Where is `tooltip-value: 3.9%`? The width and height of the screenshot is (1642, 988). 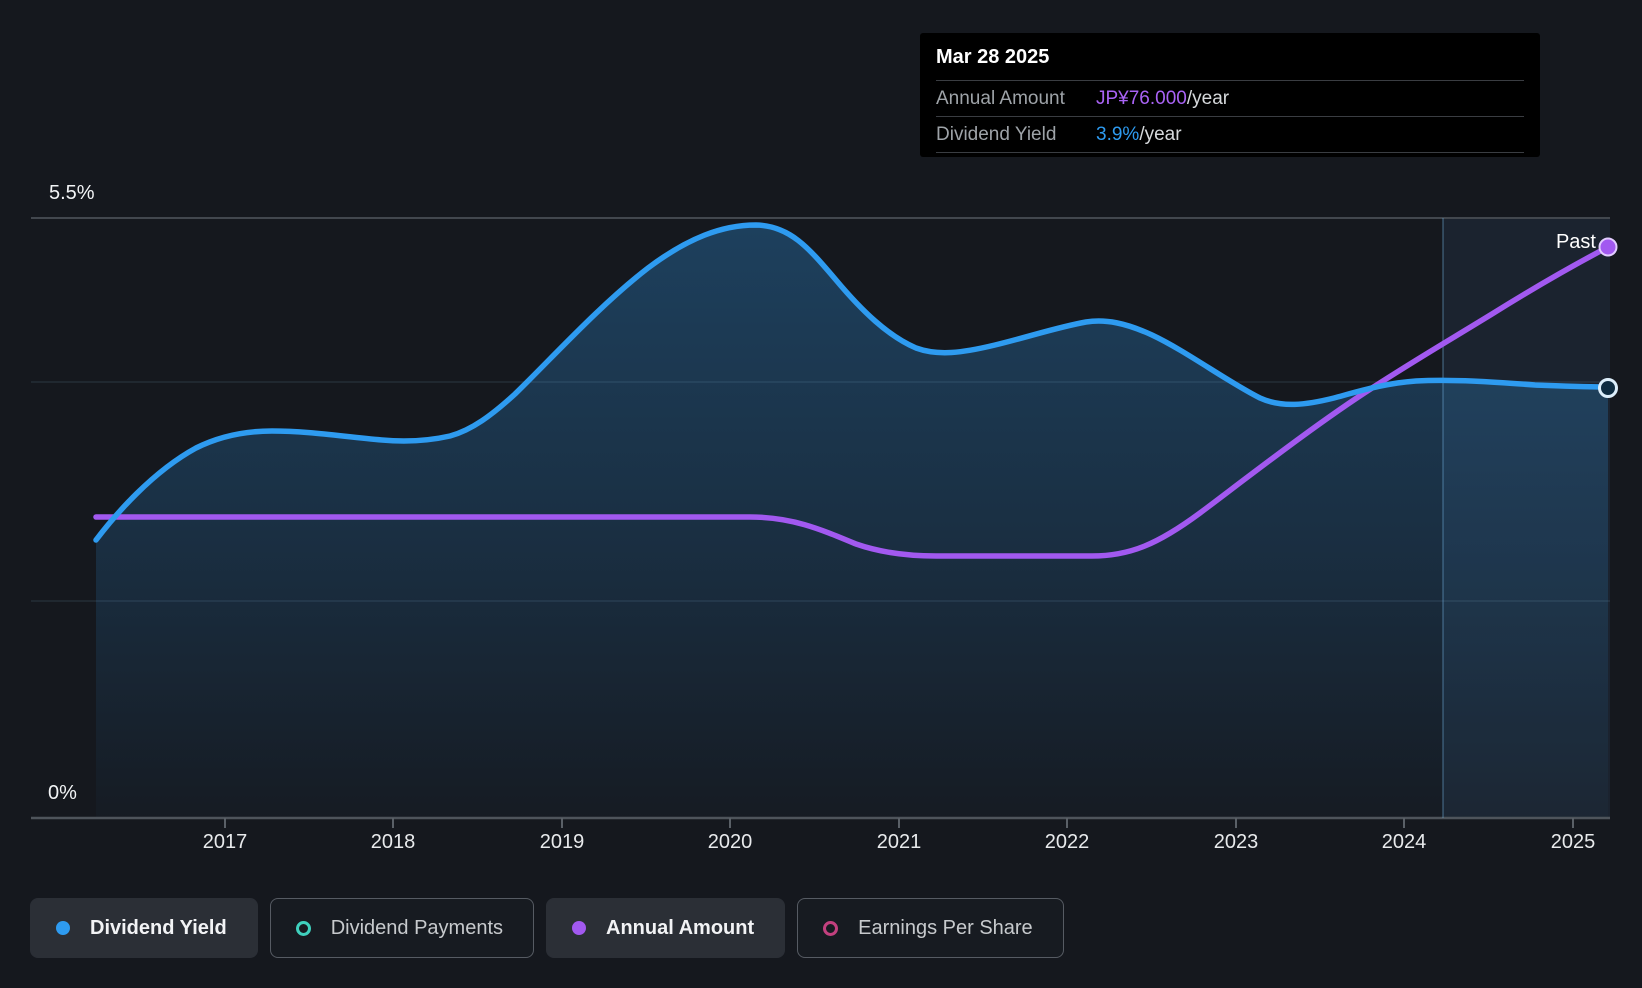
tooltip-value: 3.9% is located at coordinates (1118, 134).